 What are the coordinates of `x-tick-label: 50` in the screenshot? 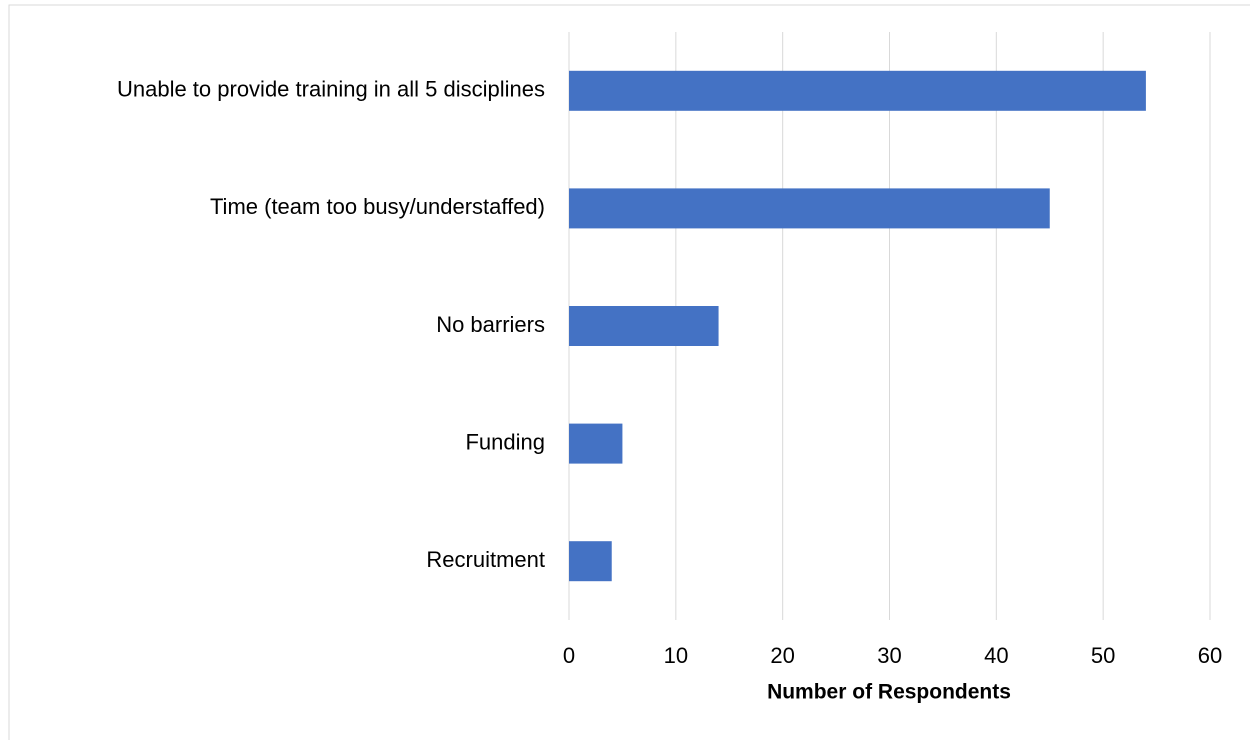 It's located at (1103, 655).